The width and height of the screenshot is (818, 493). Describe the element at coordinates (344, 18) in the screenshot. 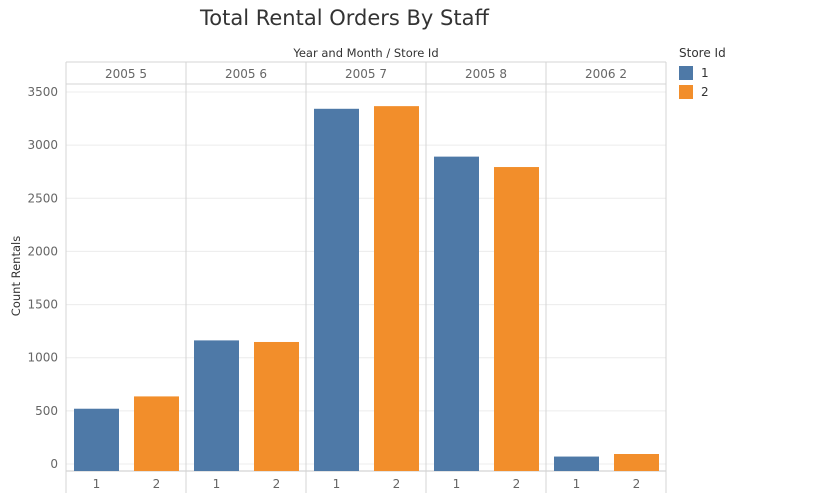

I see `chart-title: Total Rental Orders By Staff` at that location.